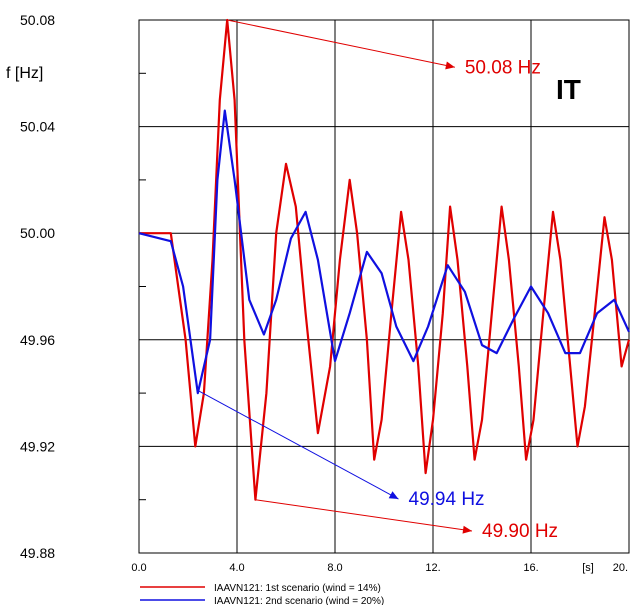  I want to click on annotation-label-1: 50.08 Hz, so click(503, 67).